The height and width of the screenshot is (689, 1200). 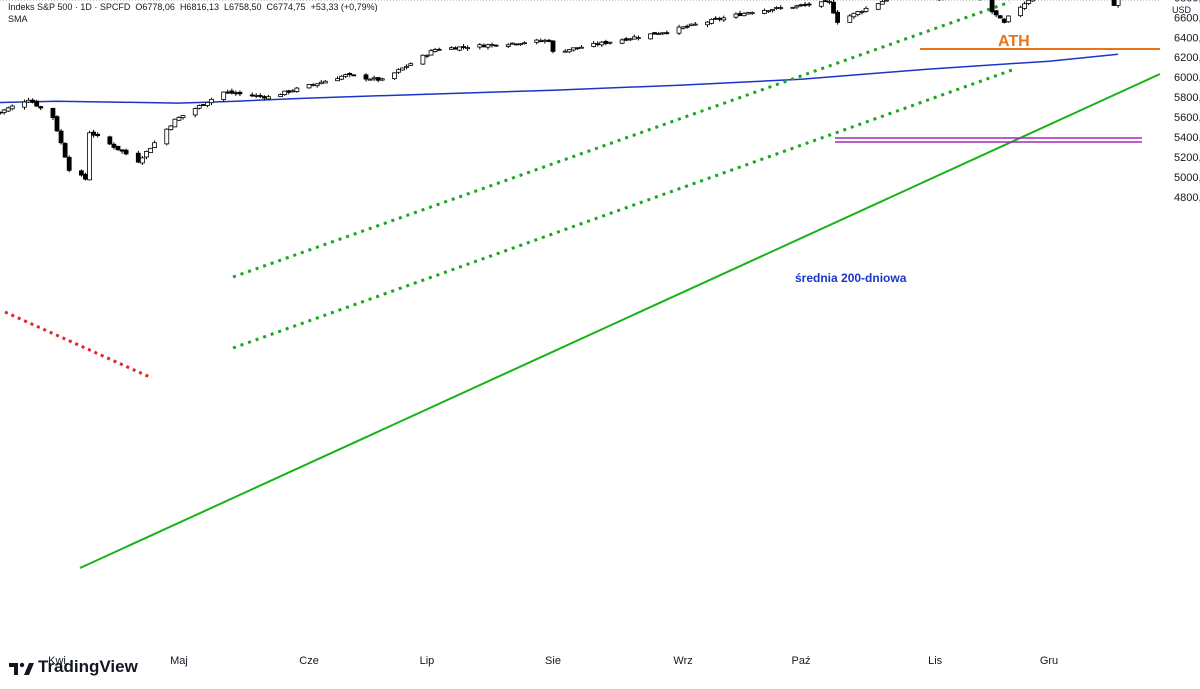 What do you see at coordinates (1049, 661) in the screenshot?
I see `x-tick-label: Gru` at bounding box center [1049, 661].